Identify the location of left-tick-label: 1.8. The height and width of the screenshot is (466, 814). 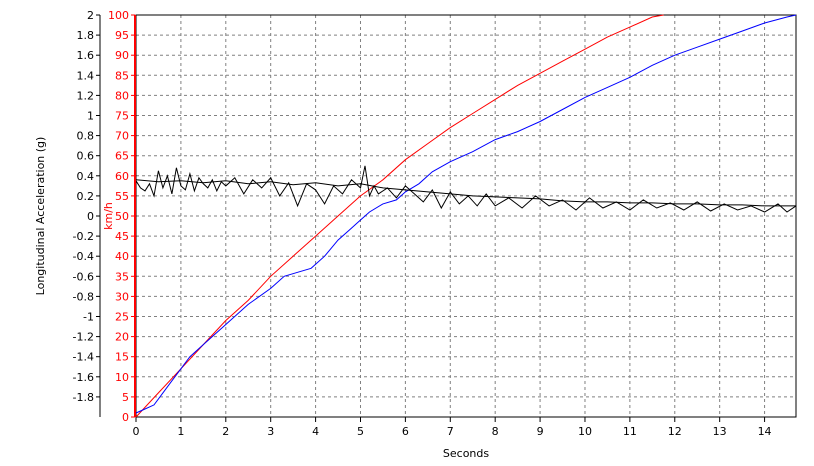
(86, 35).